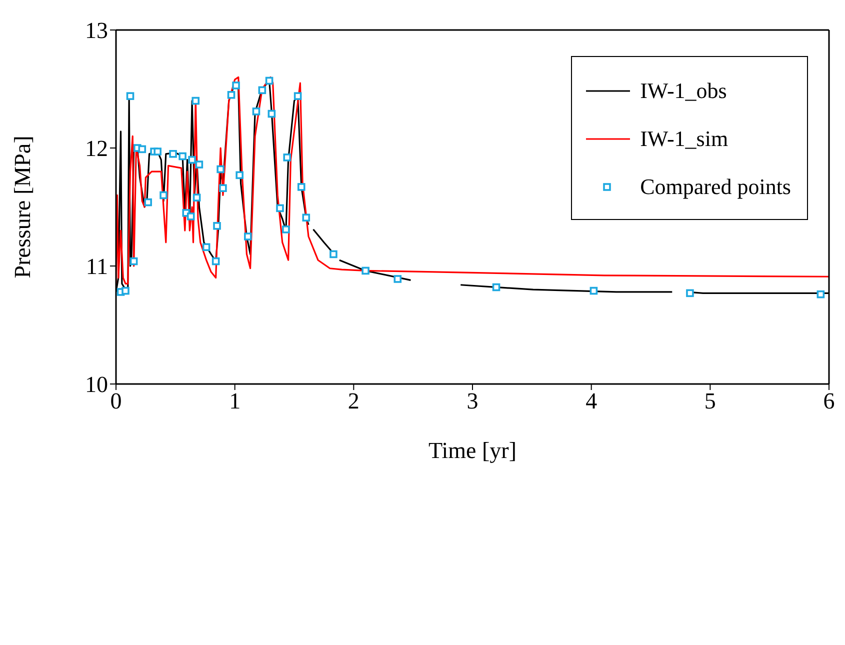  I want to click on x-tick-label: 6, so click(829, 401).